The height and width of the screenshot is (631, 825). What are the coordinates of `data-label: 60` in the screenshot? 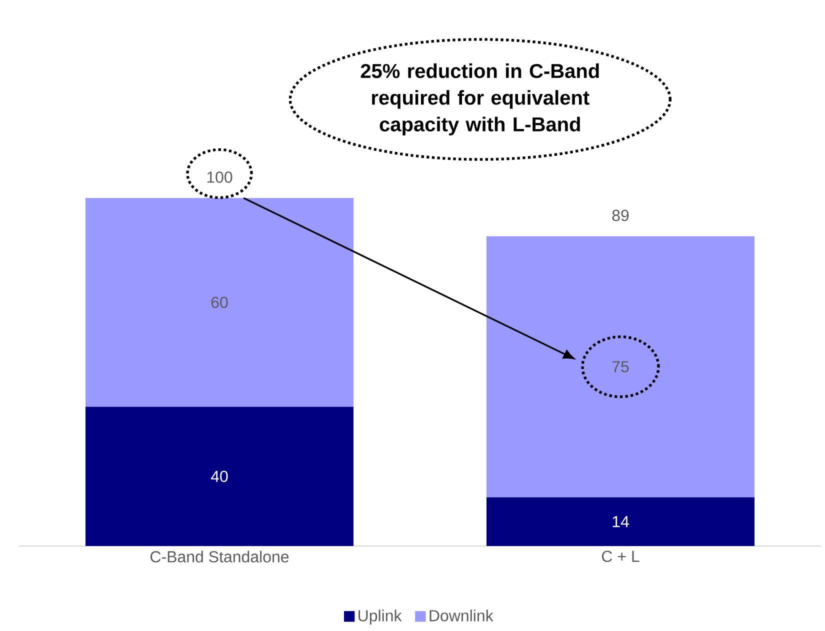 It's located at (219, 302).